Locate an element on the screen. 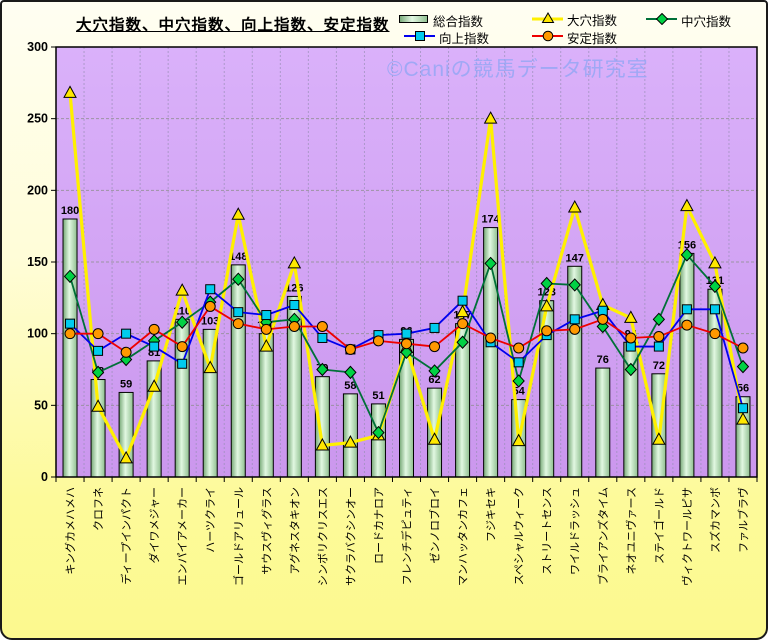  x-category-label: ロードカナロア is located at coordinates (378, 525).